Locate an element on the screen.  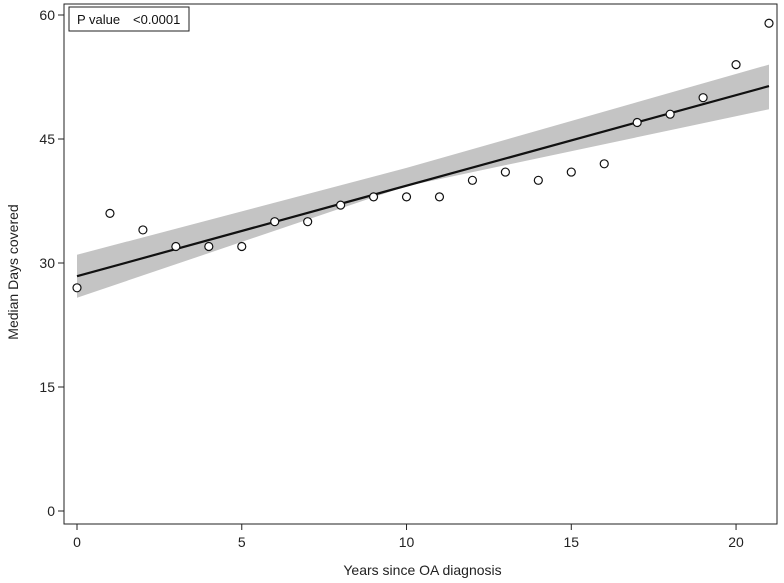
y-tick-label: 0 is located at coordinates (51, 511).